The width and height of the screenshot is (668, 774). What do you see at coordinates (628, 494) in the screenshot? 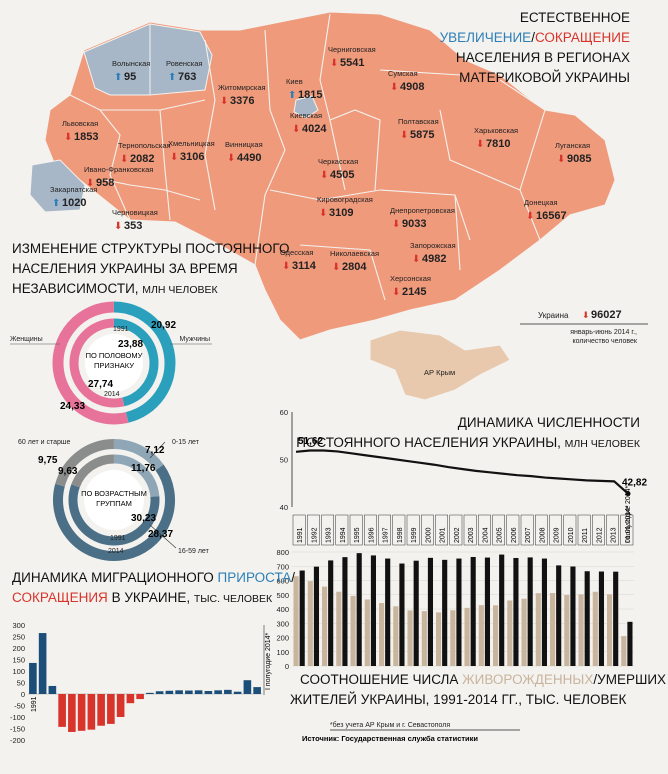
I see `pop-end-point` at bounding box center [628, 494].